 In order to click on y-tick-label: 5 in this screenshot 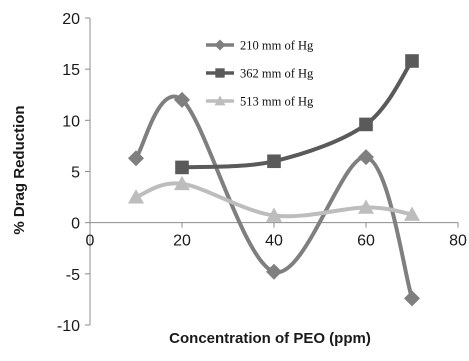, I will do `click(75, 173)`.